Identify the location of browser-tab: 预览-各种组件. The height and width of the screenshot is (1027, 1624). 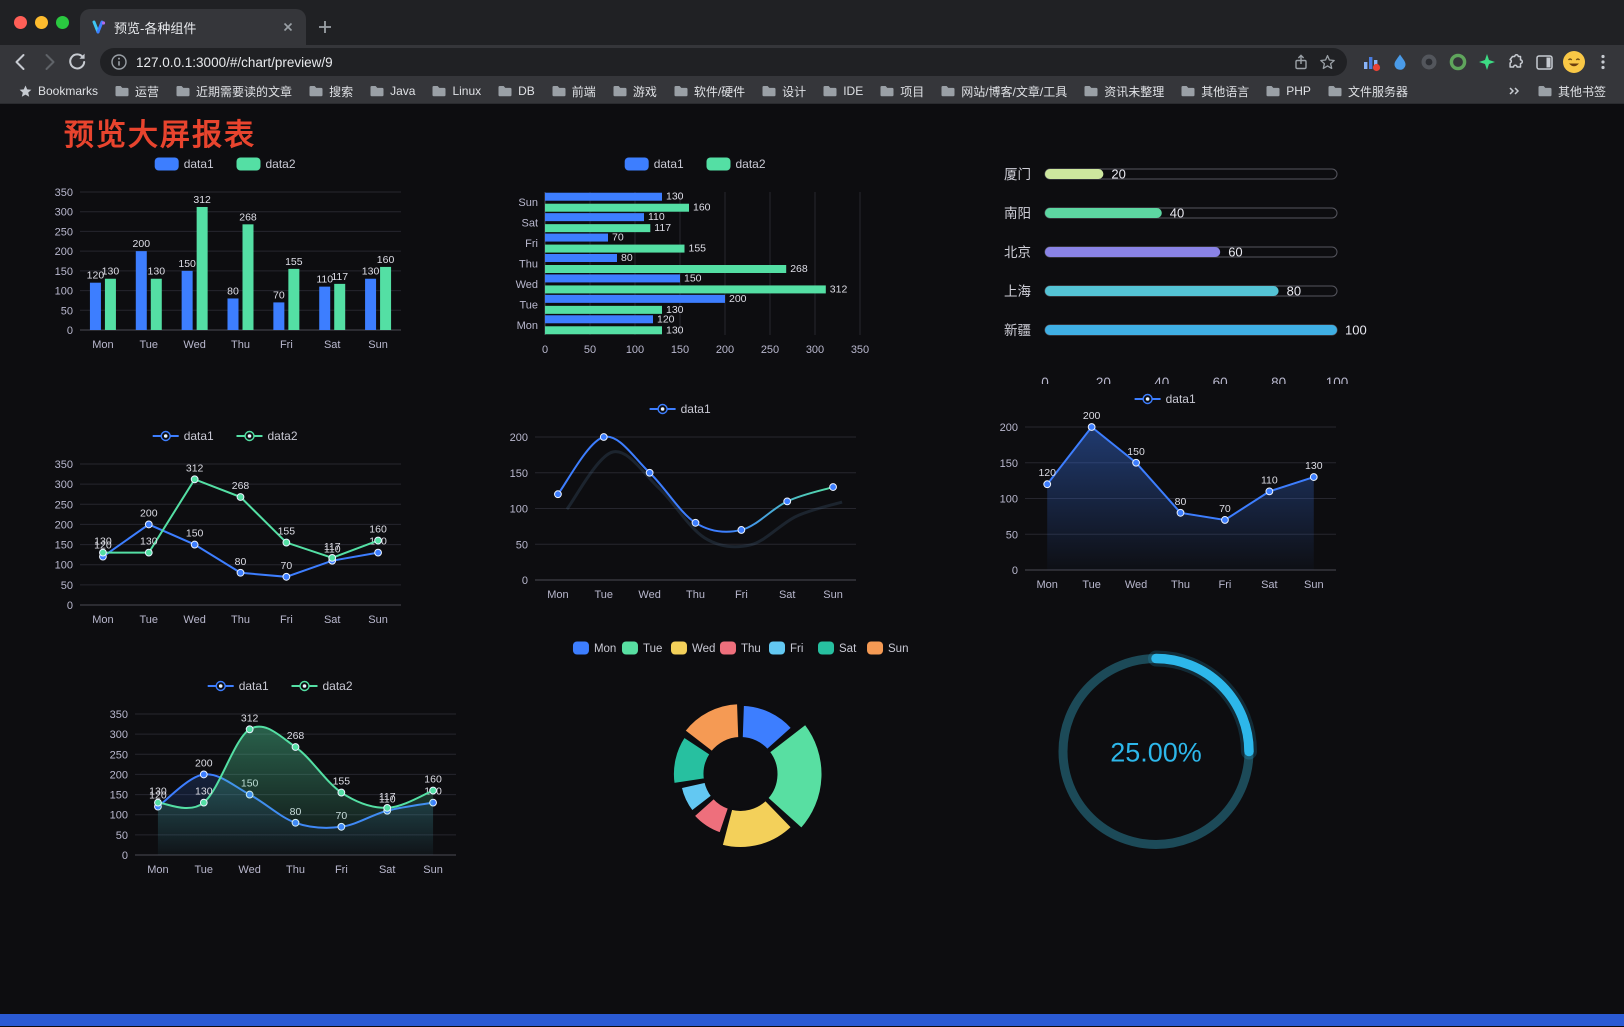
(193, 27).